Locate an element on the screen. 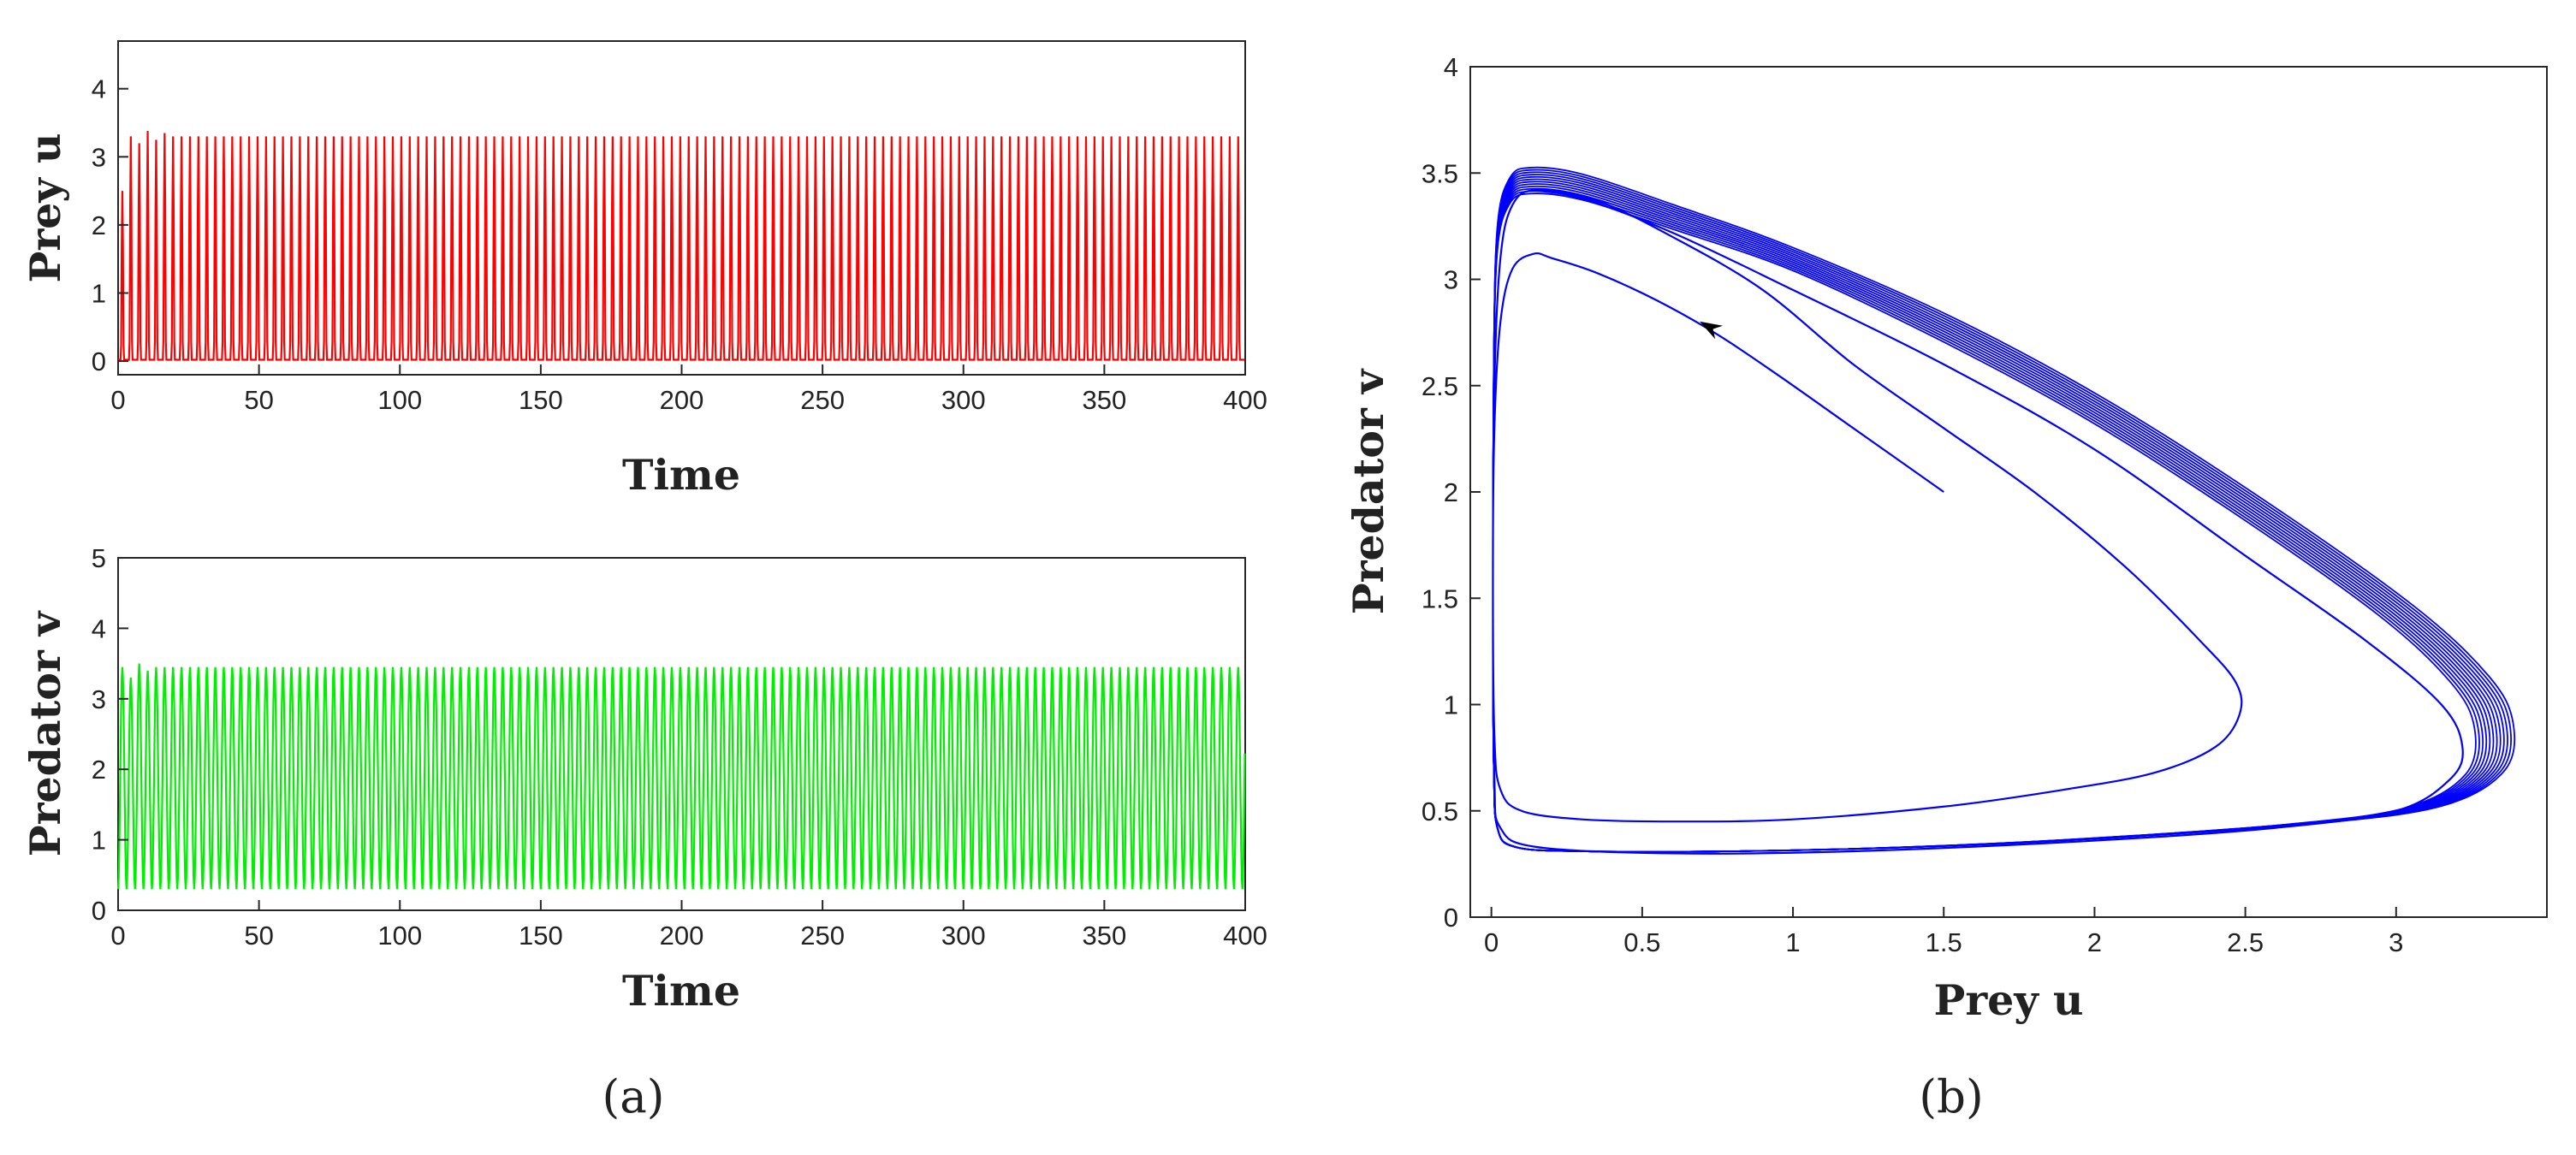 This screenshot has height=1155, width=2576. prey-time-xticks: 0 50 100 150 200 250 300 350 400 is located at coordinates (688, 389).